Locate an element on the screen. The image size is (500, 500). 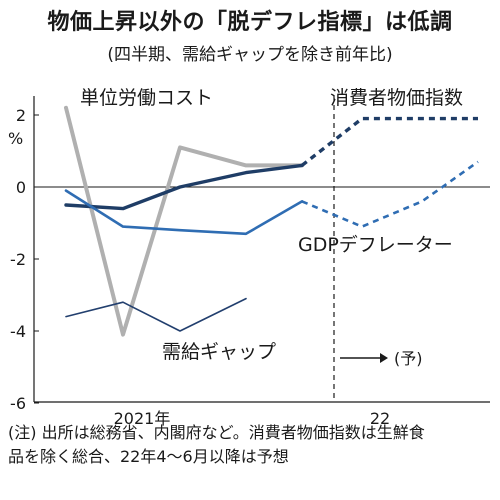
footnote-line-2: 品を除く総合、22年4～6月以降は予想 is located at coordinates (148, 456).